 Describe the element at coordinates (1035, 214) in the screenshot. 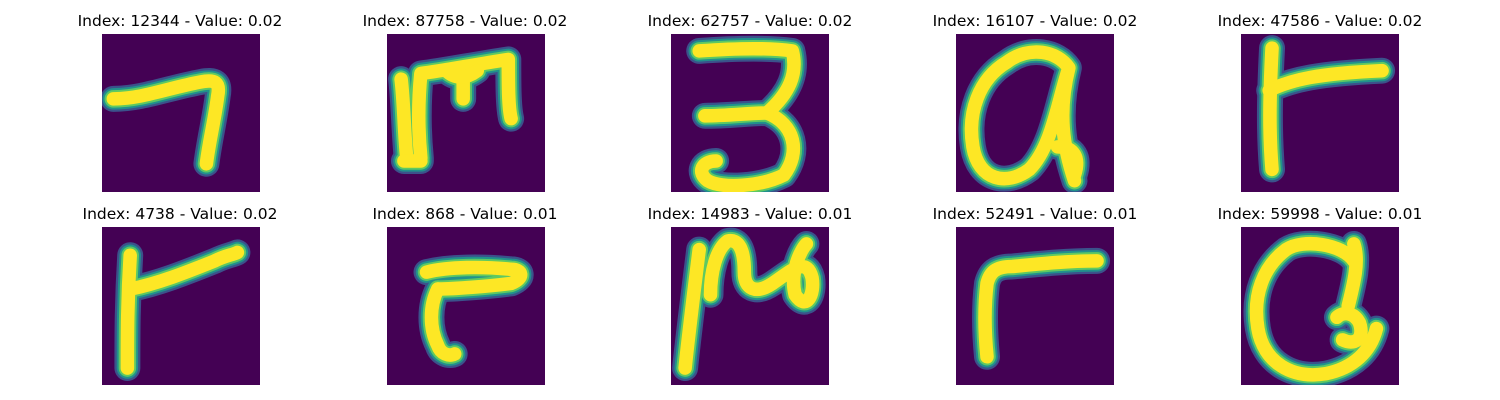

I see `image-title: Index: 52491 - Value: 0.01` at that location.